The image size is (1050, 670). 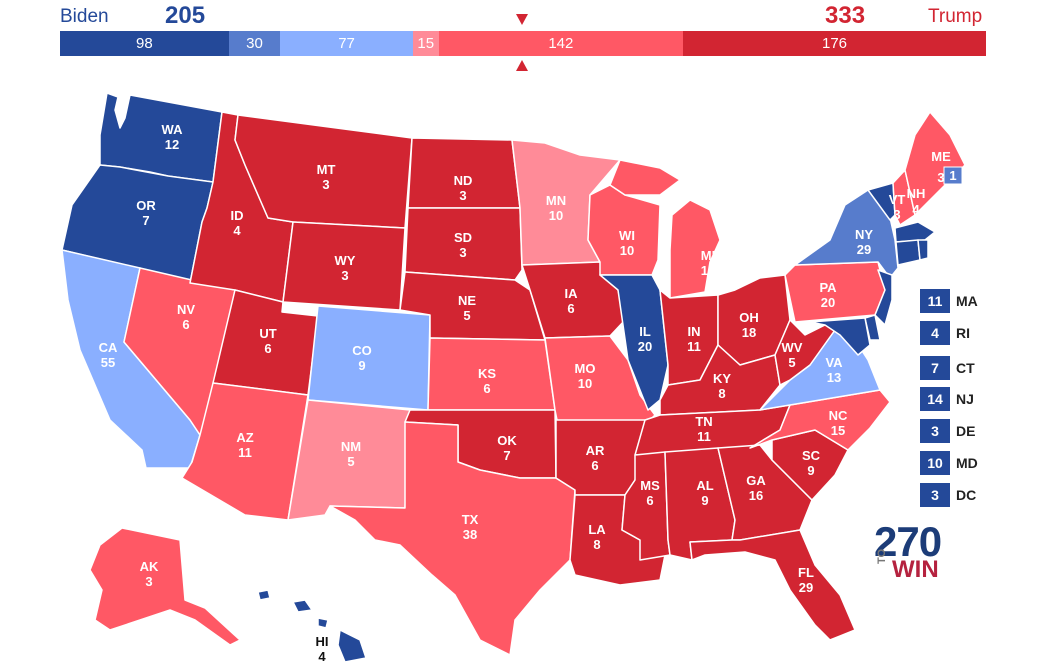 I want to click on state-abbr-KS: KS, so click(x=487, y=373).